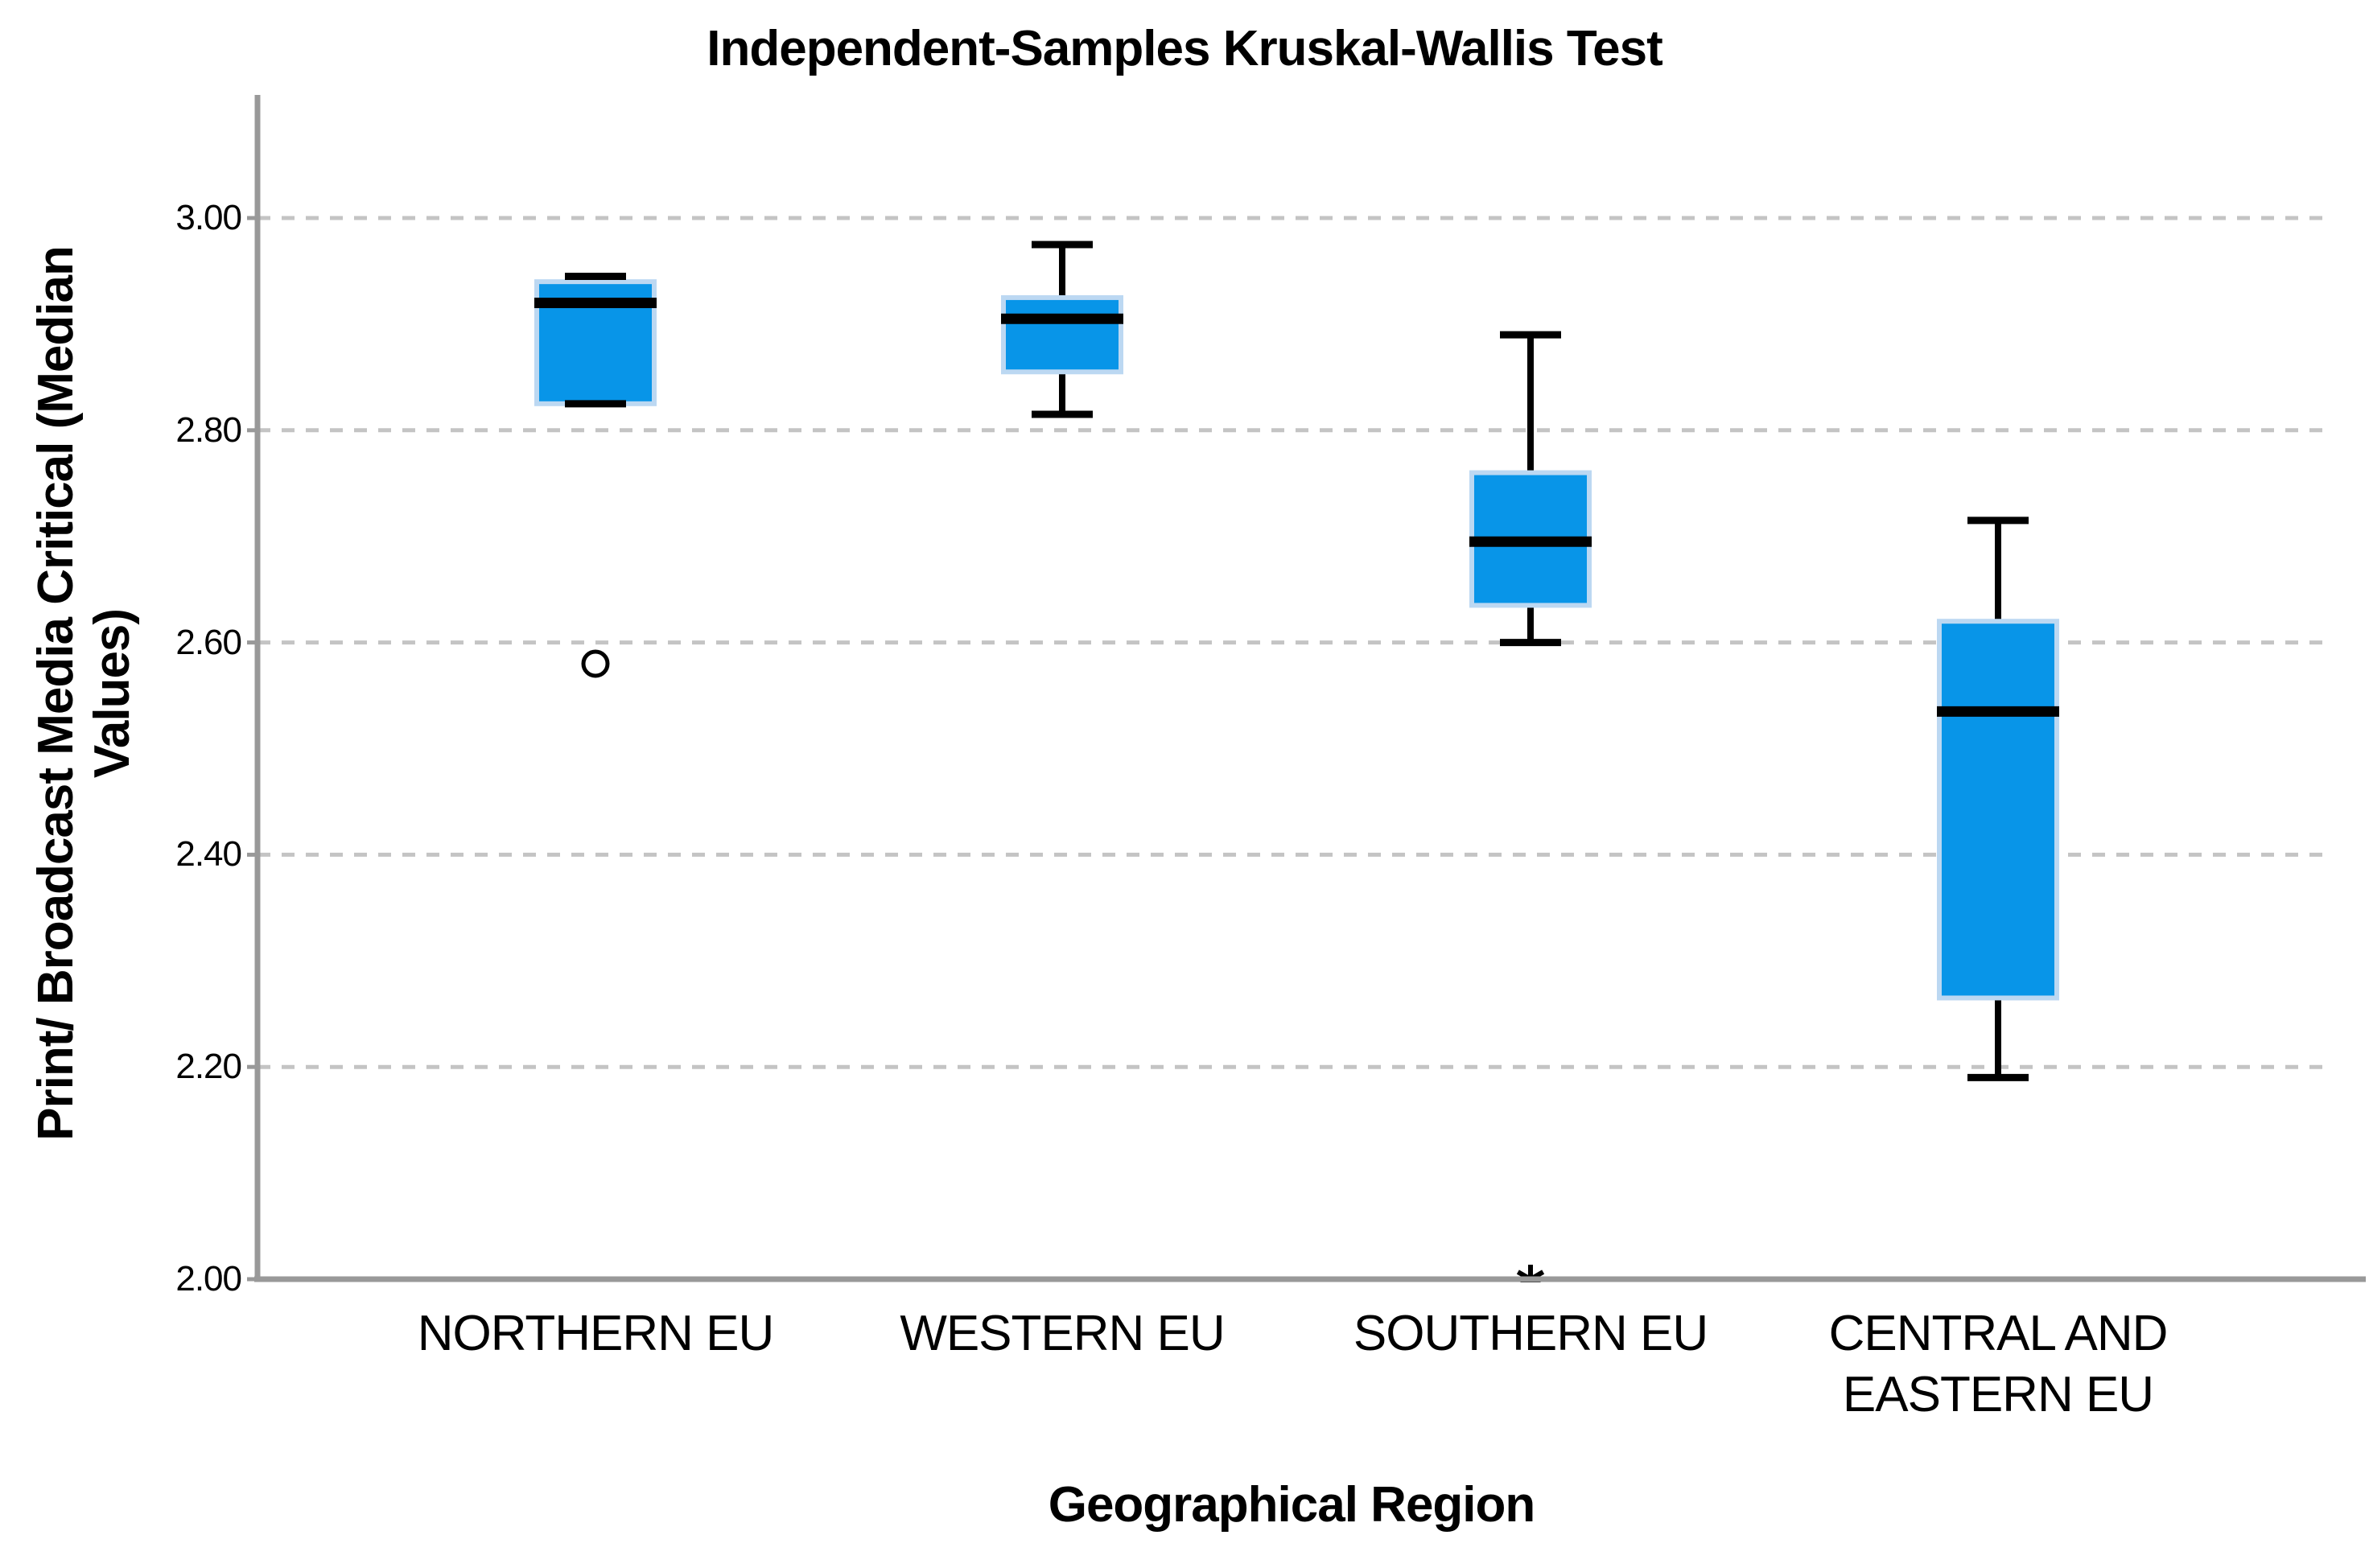 This screenshot has width=2369, height=1568. Describe the element at coordinates (1998, 1333) in the screenshot. I see `category-label-line: CENTRAL AND` at that location.